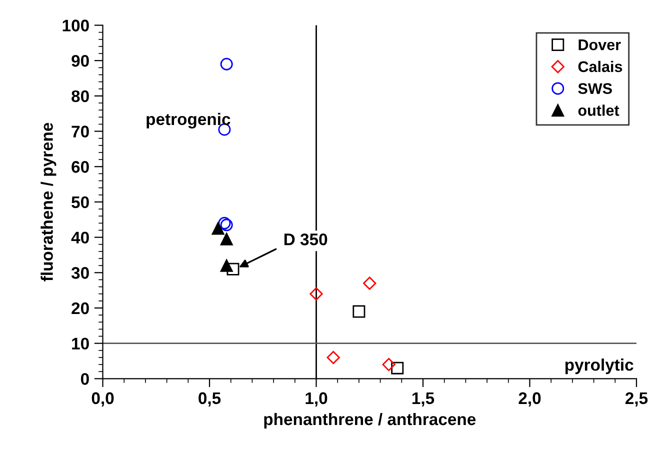 This screenshot has width=663, height=459. What do you see at coordinates (80, 238) in the screenshot?
I see `y-tick-label: 40` at bounding box center [80, 238].